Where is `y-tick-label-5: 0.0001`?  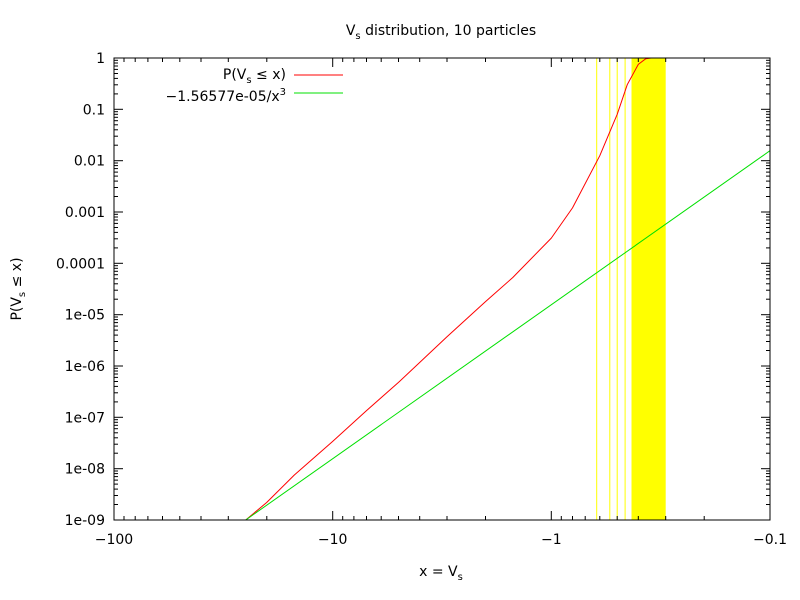
y-tick-label-5: 0.0001 is located at coordinates (80, 264).